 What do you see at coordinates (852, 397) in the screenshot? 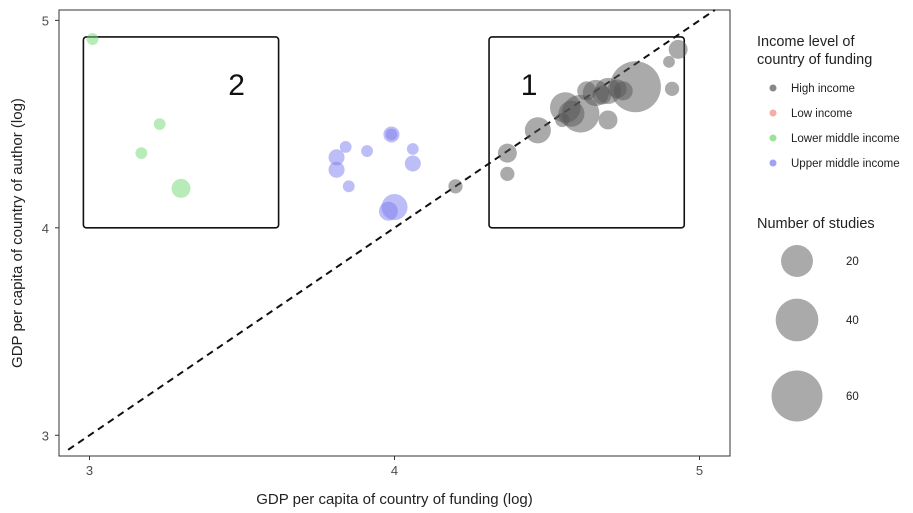
I see `legend-size-label-60: 60` at bounding box center [852, 397].